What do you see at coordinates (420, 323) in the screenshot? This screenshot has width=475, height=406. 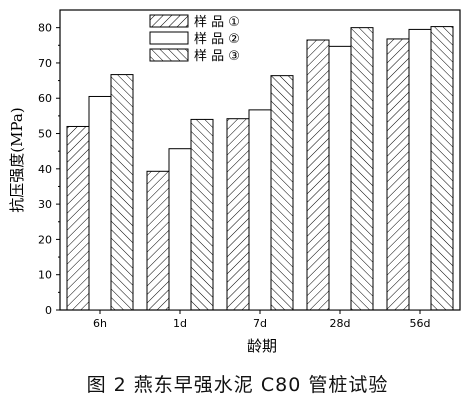 I see `x-tick-label: 56d` at bounding box center [420, 323].